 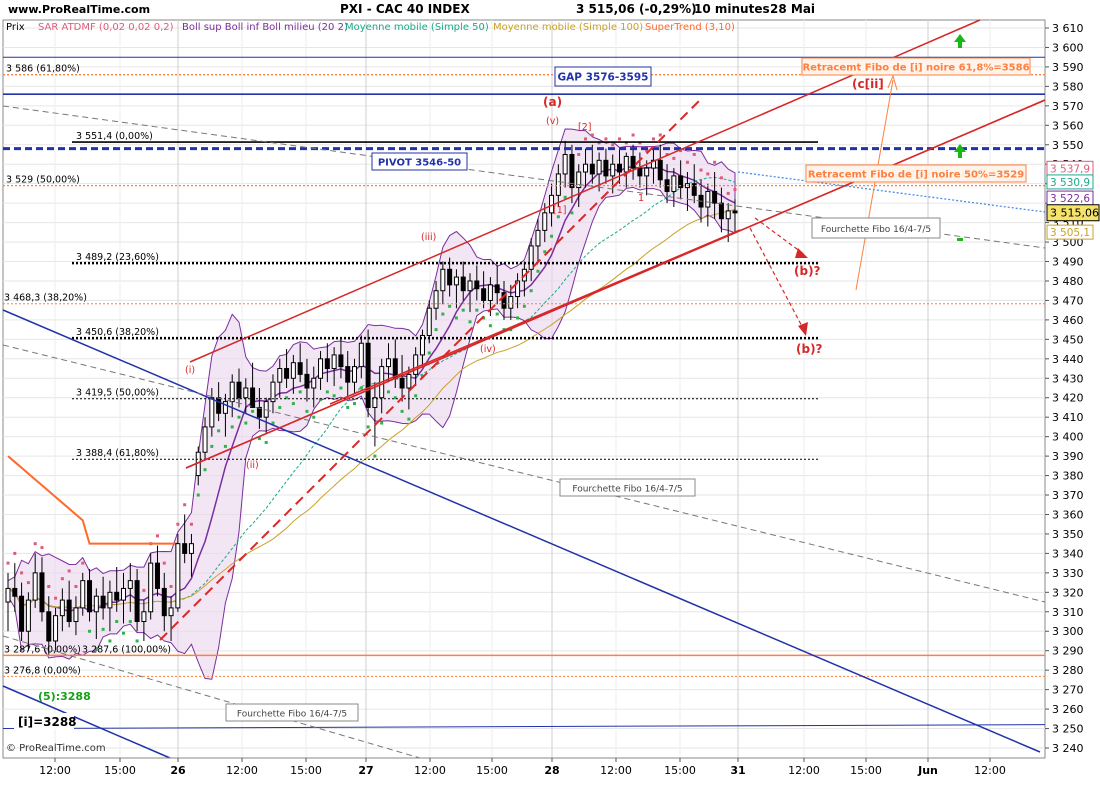 I want to click on wave-5-label: (5):3288, so click(x=64, y=696).